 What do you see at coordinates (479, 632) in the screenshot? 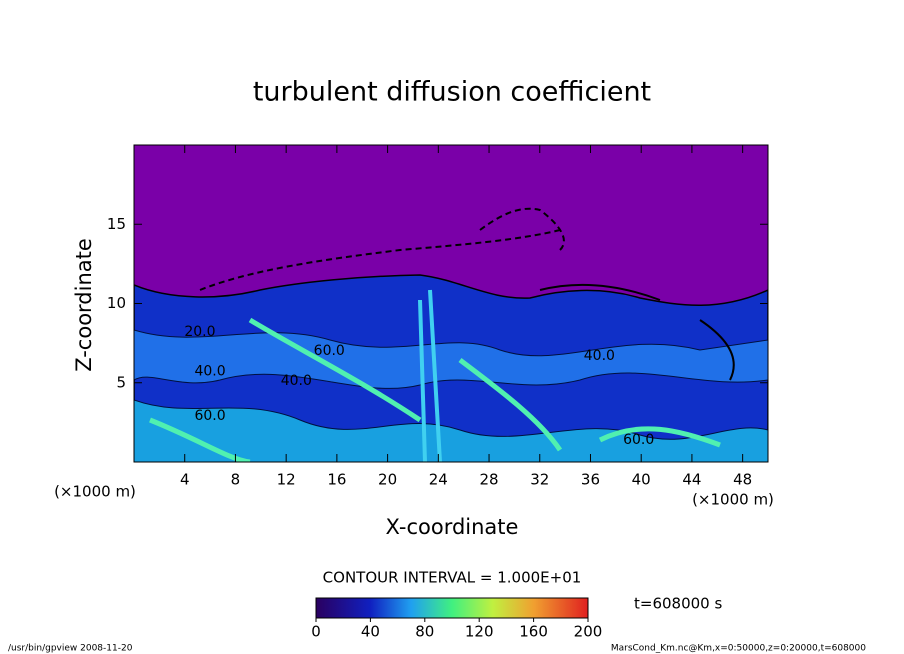
I see `colorbar-tick-label: 120` at bounding box center [479, 632].